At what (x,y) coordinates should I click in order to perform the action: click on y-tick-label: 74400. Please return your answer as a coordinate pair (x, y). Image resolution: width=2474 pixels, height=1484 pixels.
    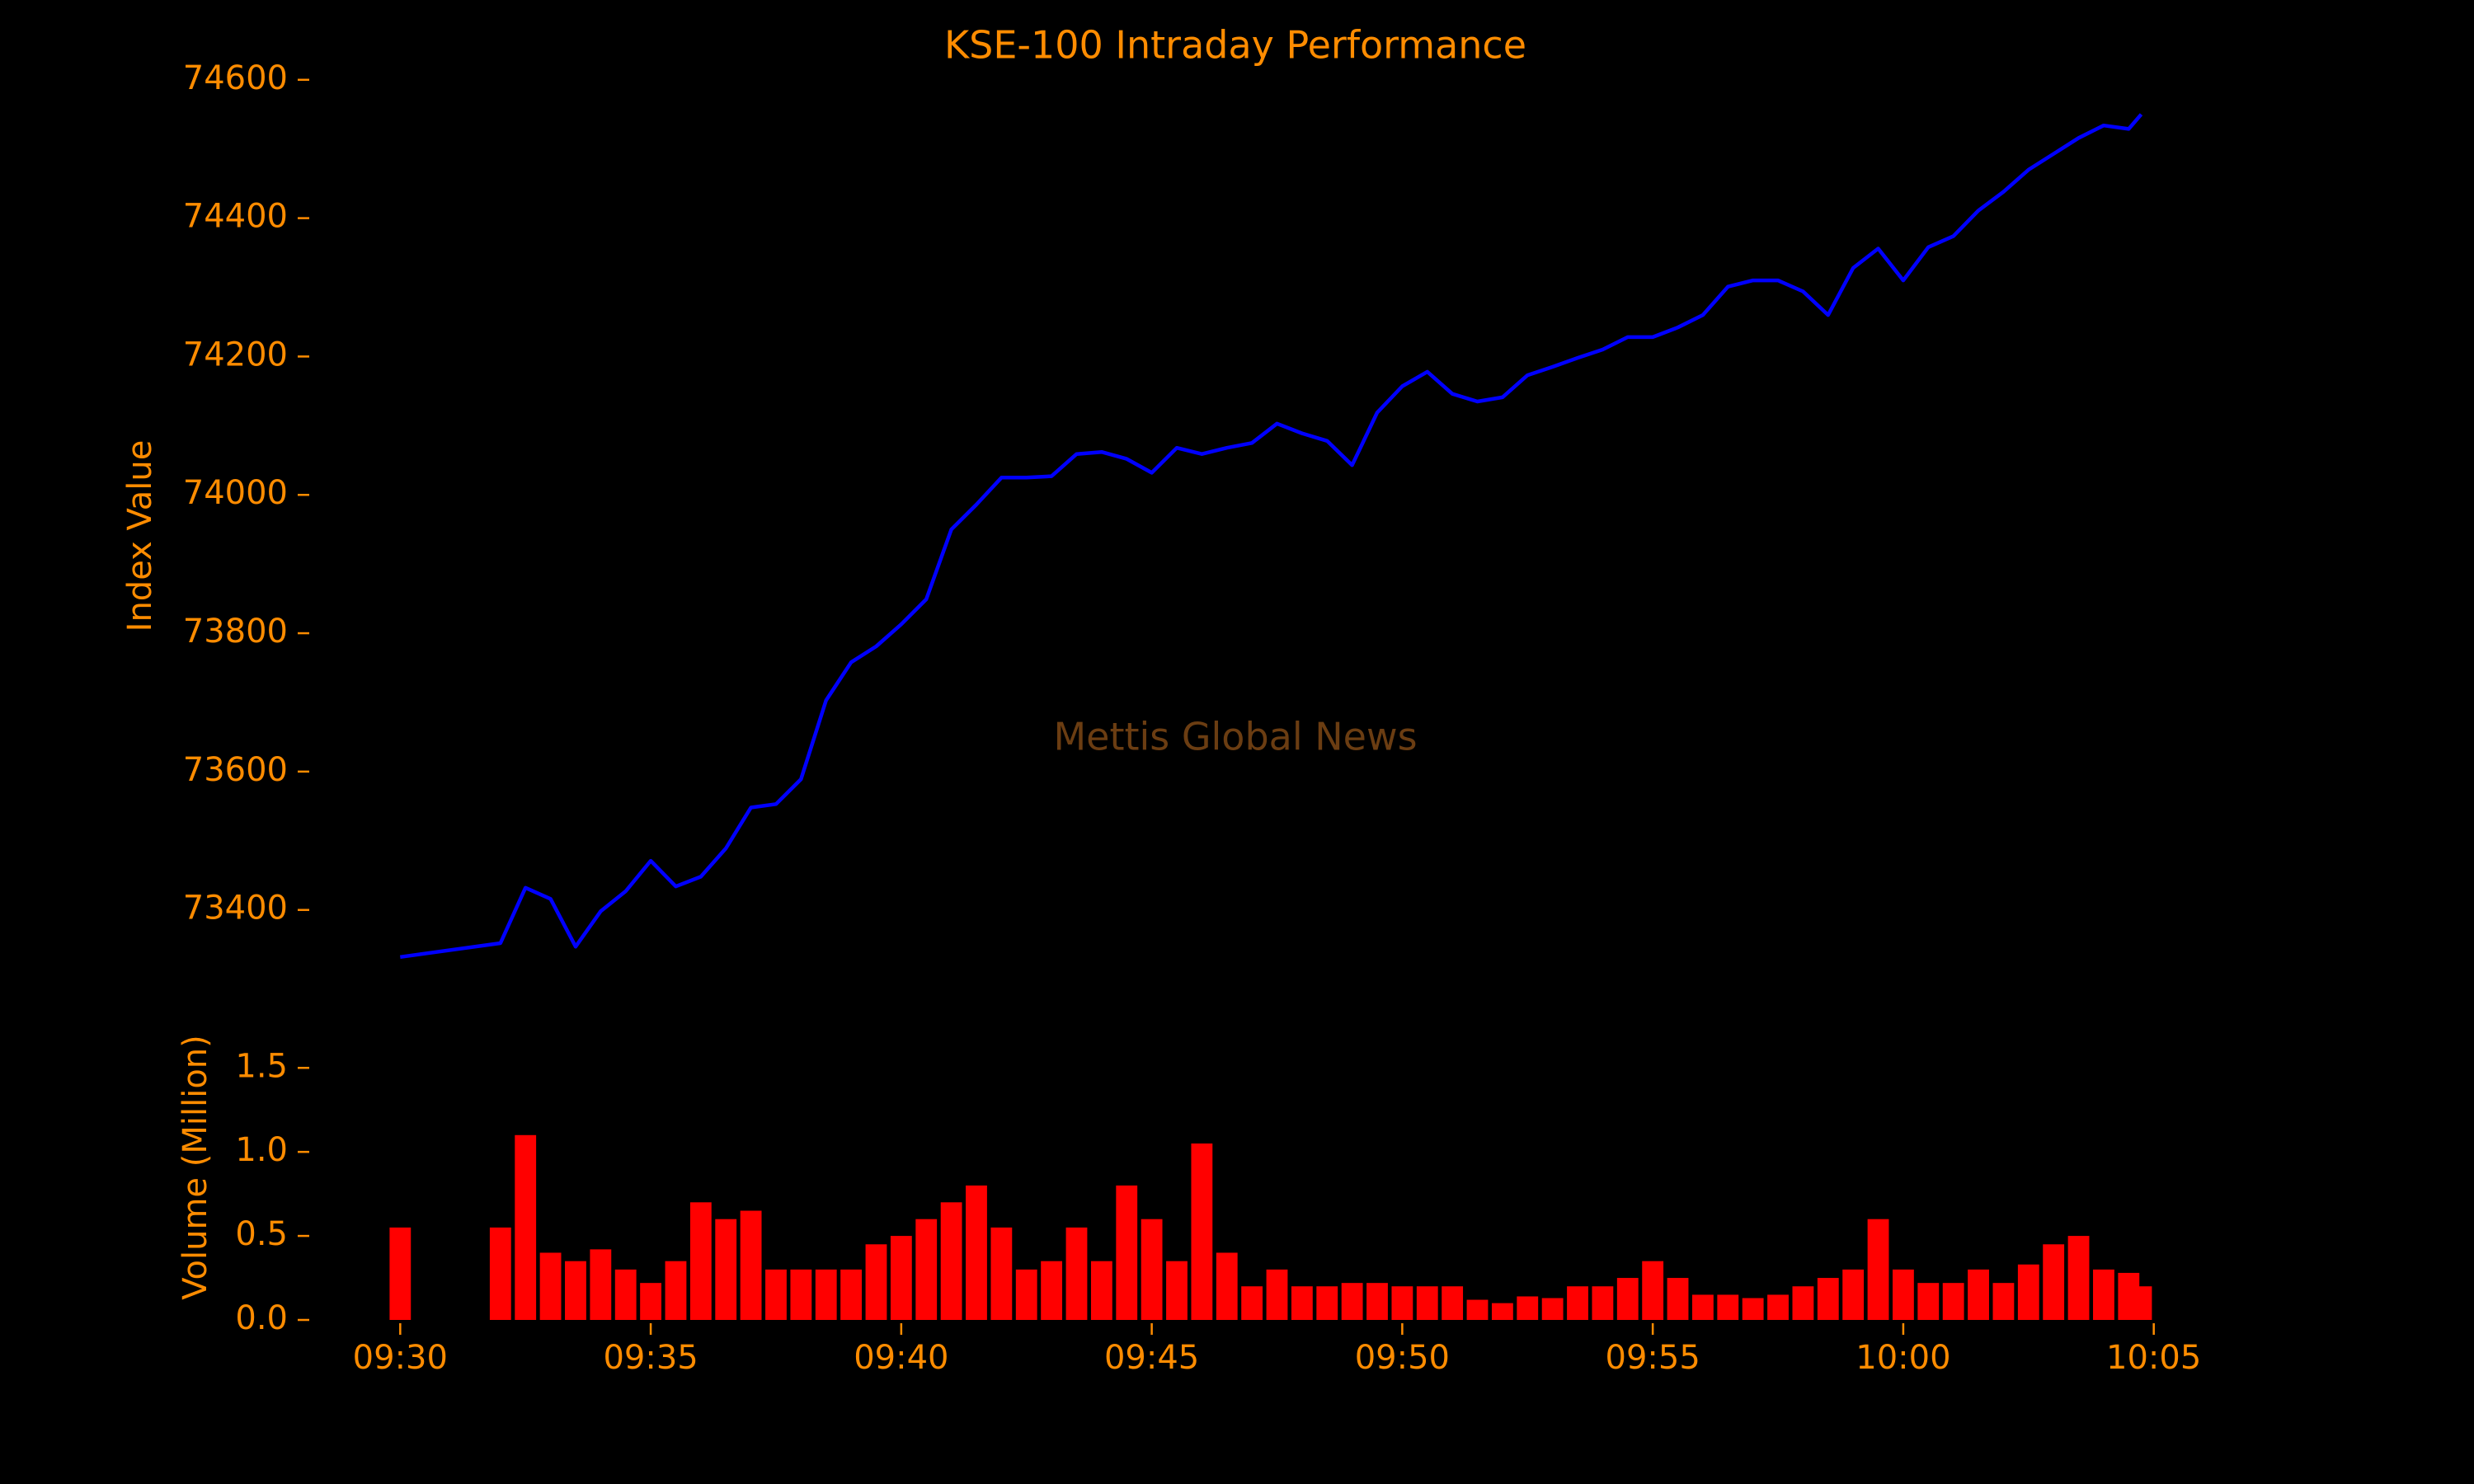
    Looking at the image, I should click on (235, 217).